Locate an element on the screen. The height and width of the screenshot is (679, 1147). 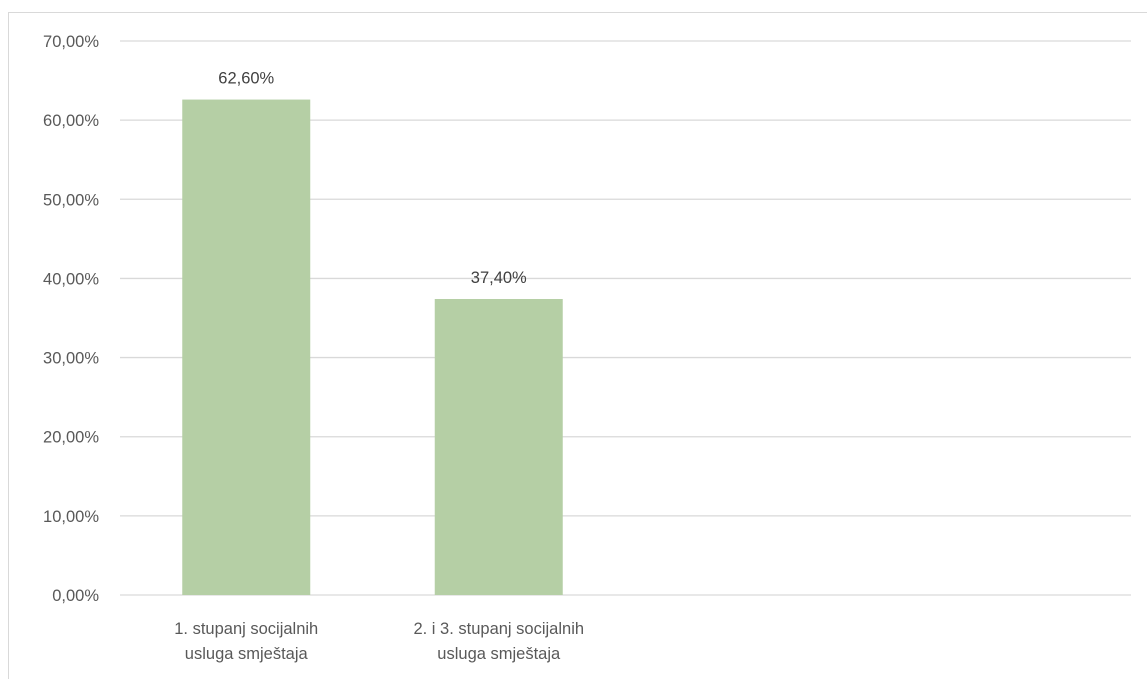
y-tick-label: 50,00% is located at coordinates (71, 200).